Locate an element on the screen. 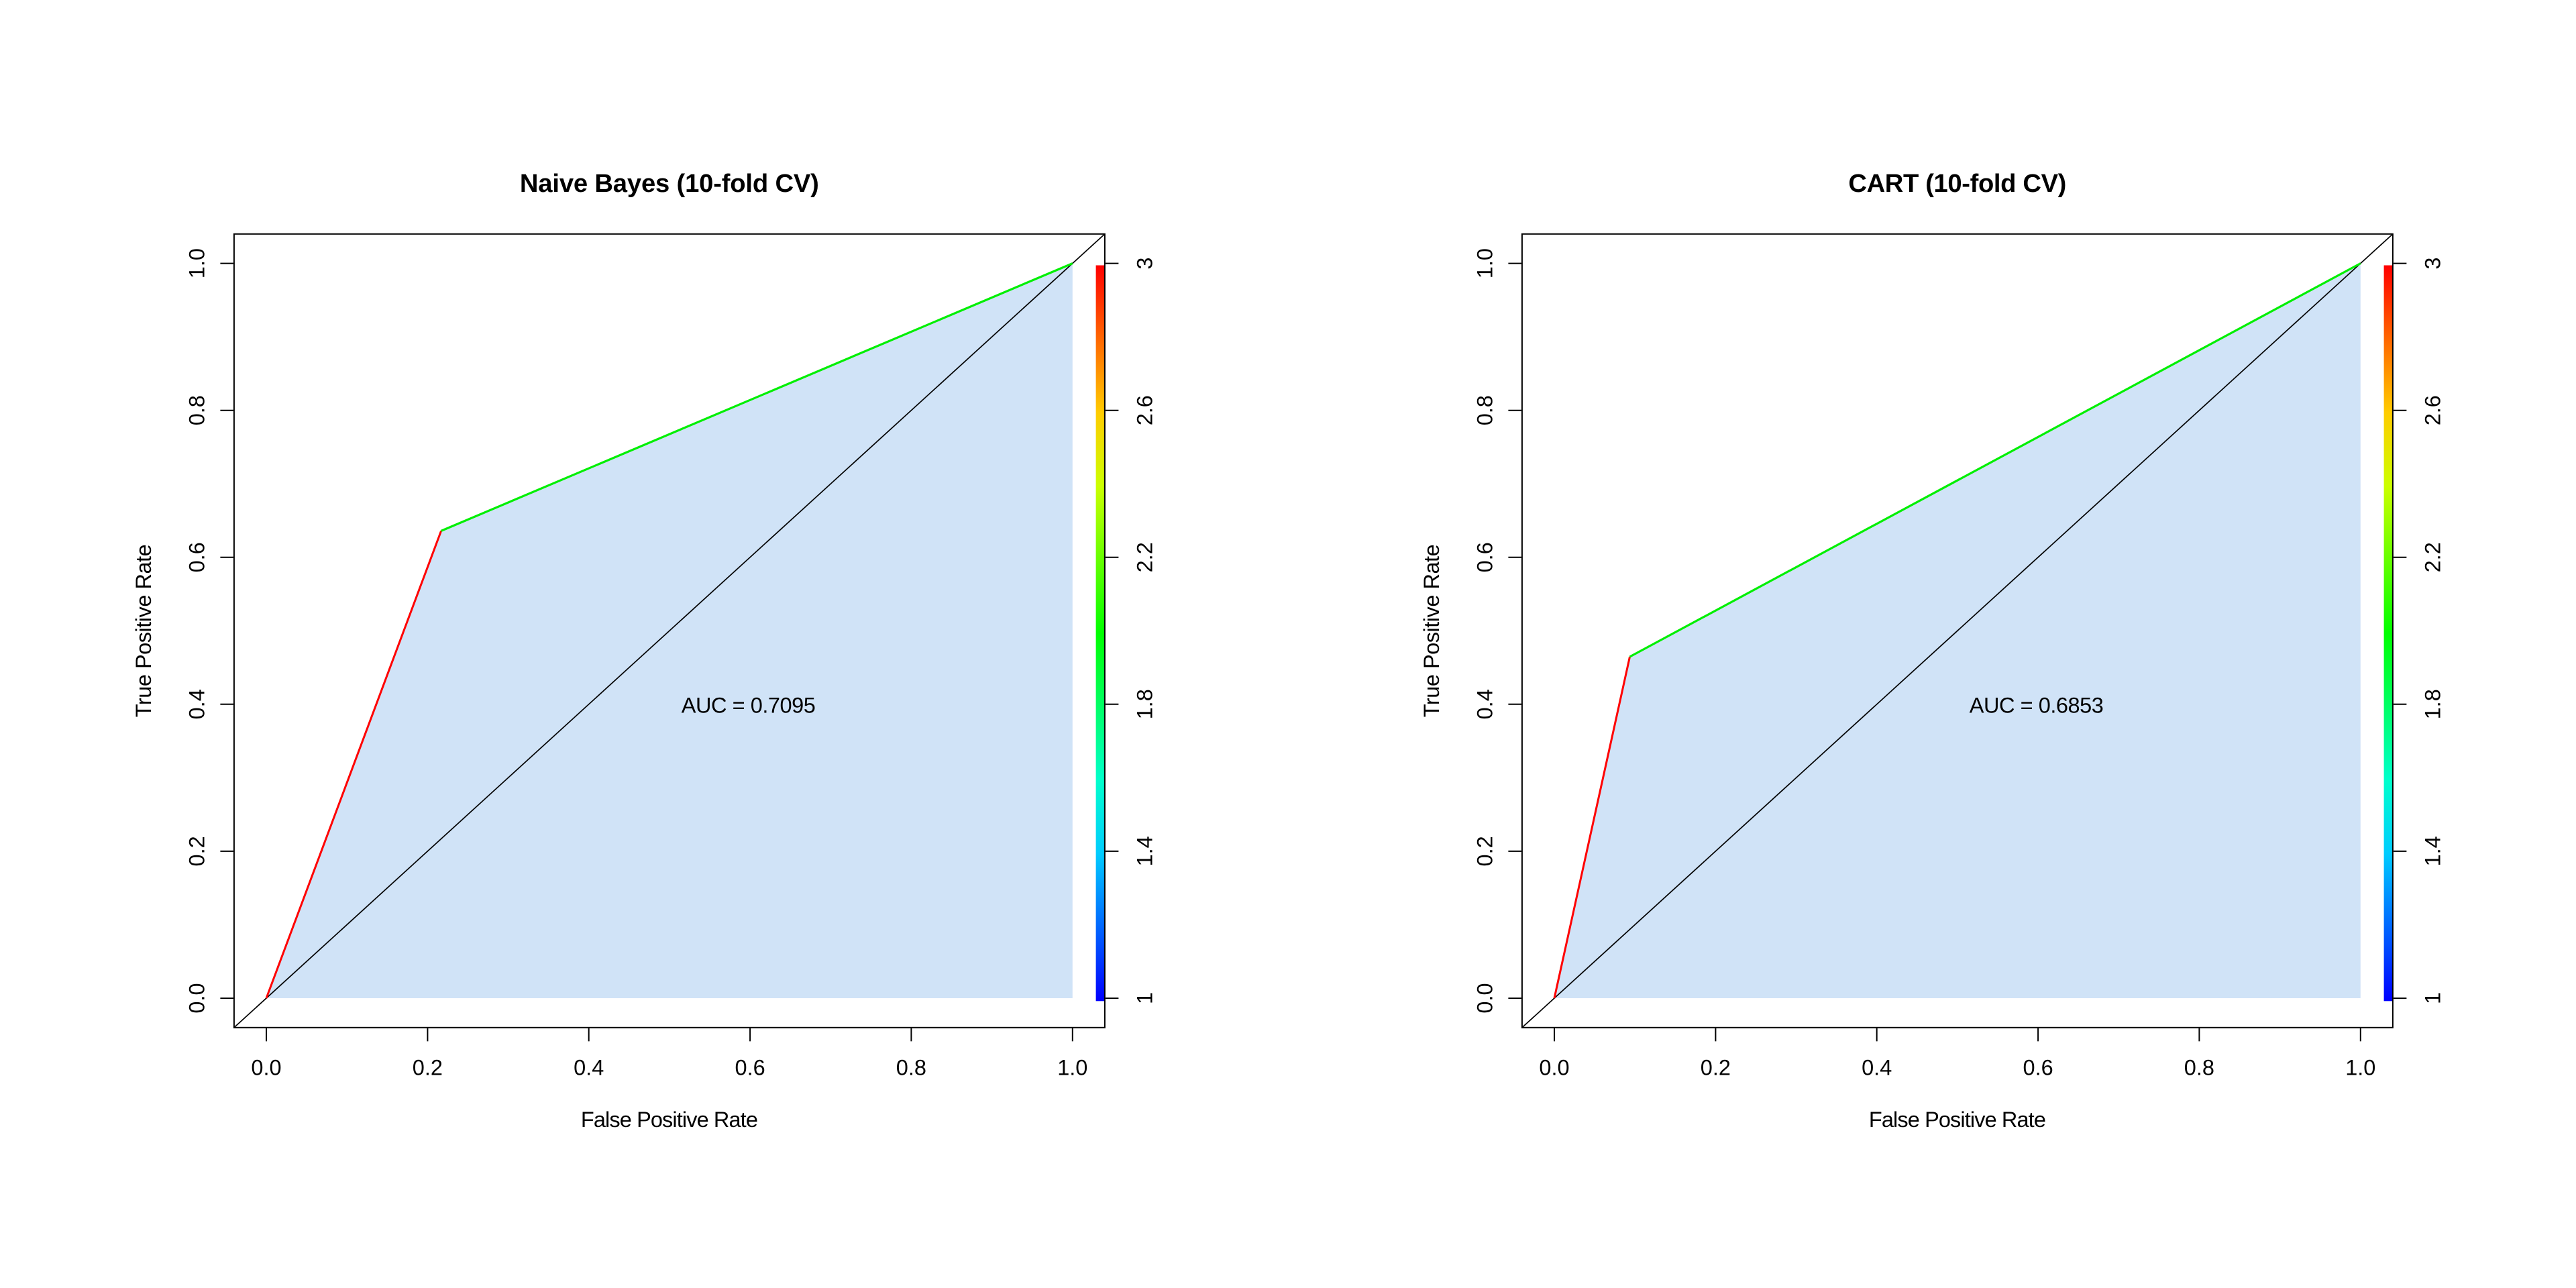 The width and height of the screenshot is (2576, 1288). svg-text: CART (10-fold CV) is located at coordinates (1957, 183).